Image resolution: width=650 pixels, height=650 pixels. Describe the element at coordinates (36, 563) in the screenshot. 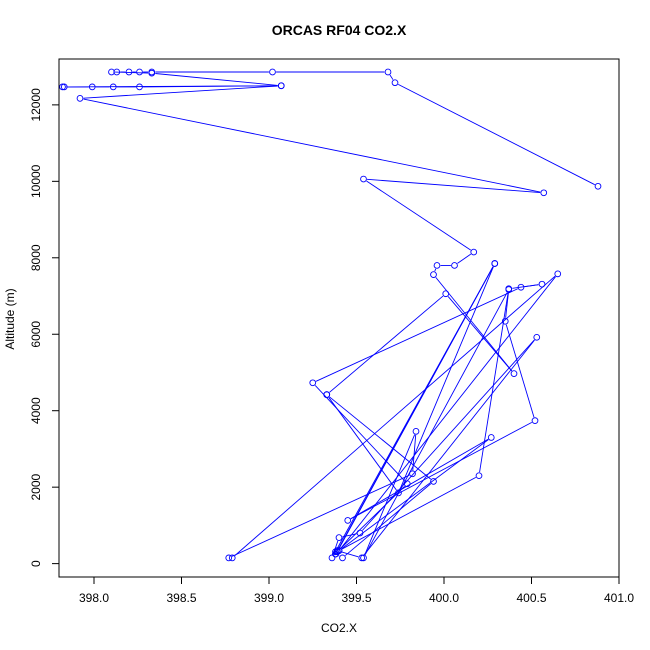

I see `y-tick-label: 0` at that location.